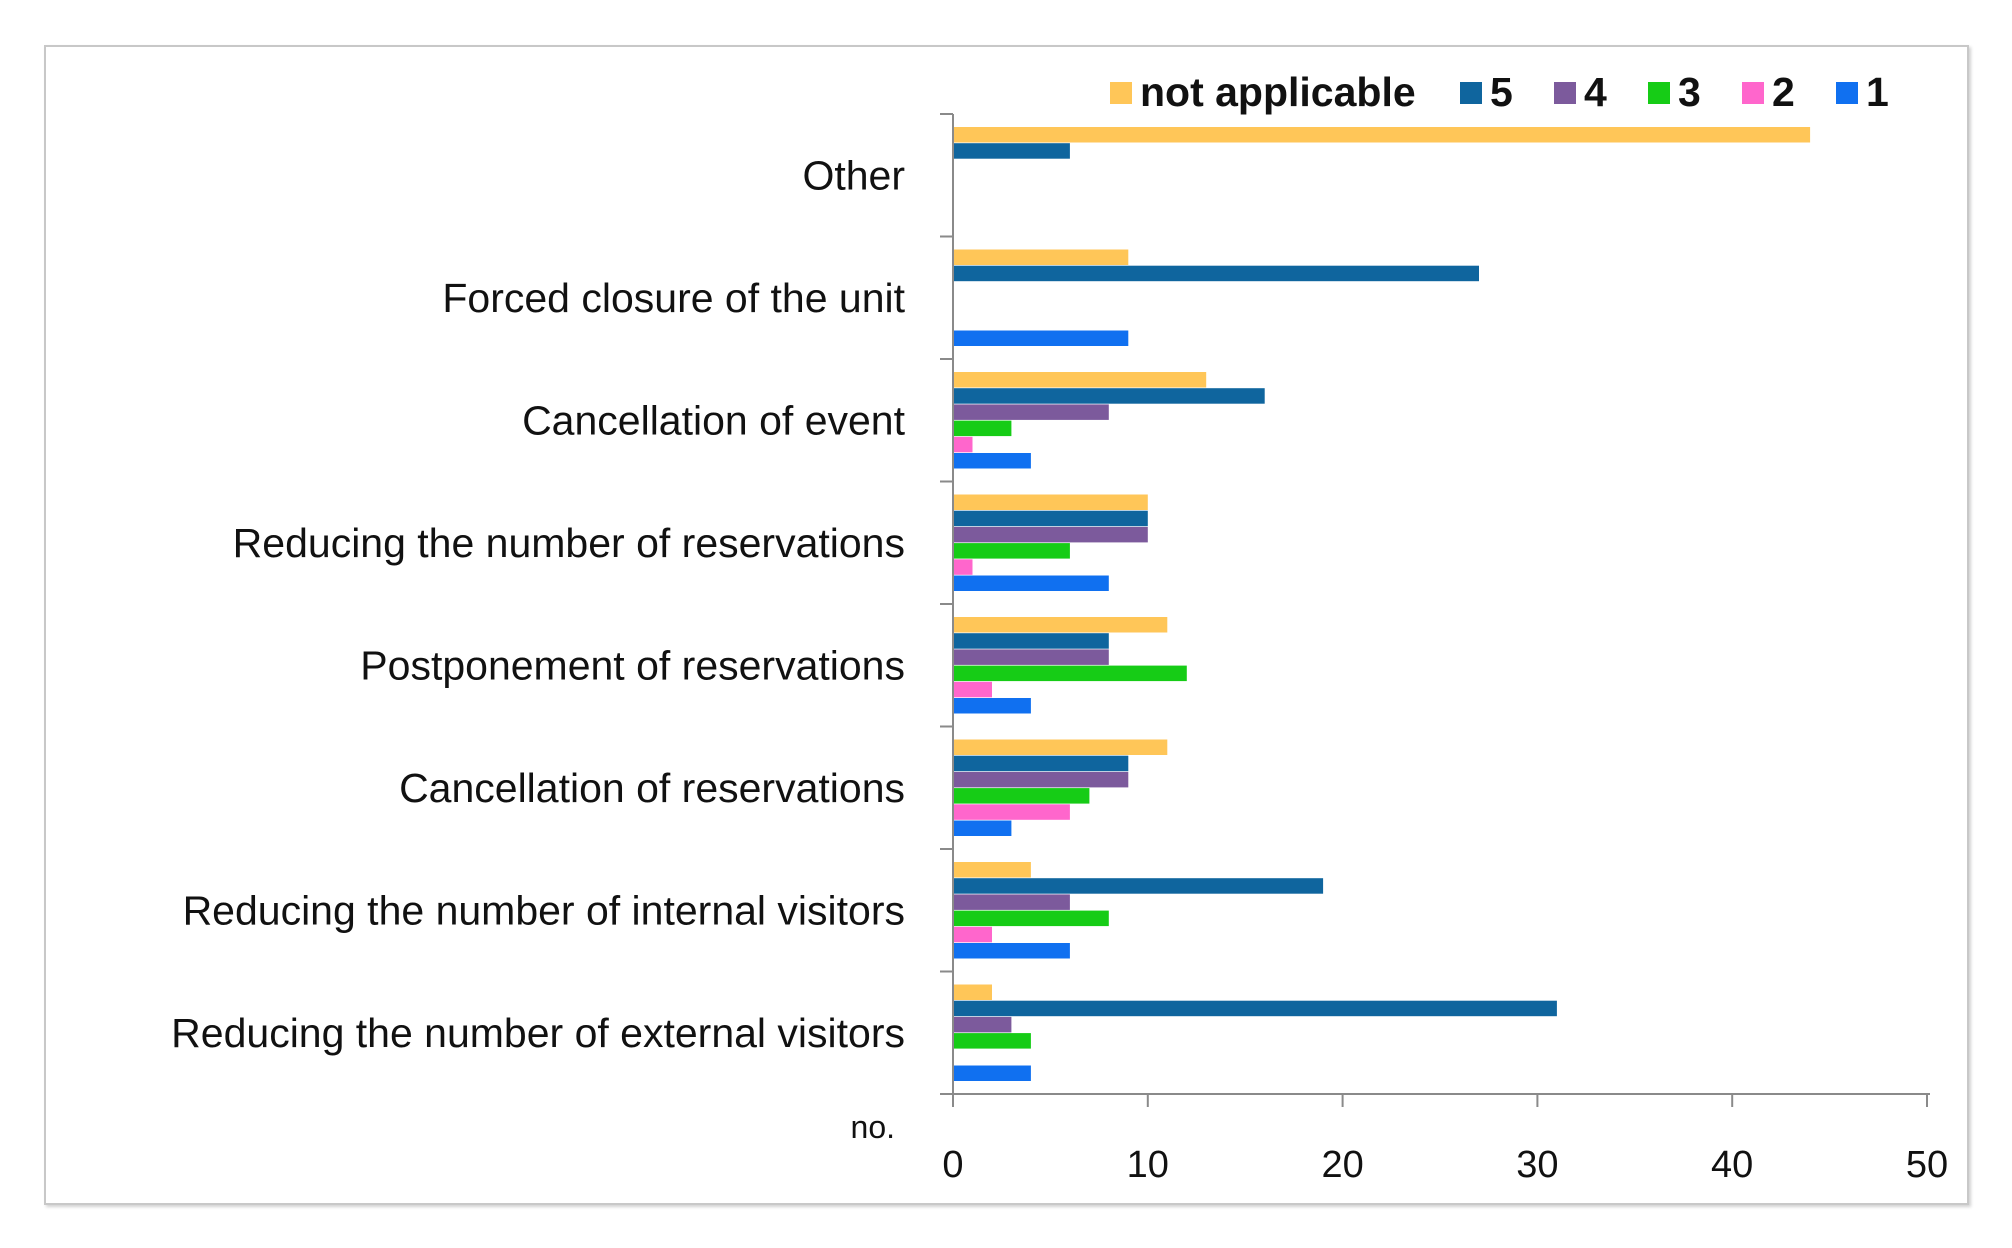 This screenshot has width=2012, height=1248. Describe the element at coordinates (673, 298) in the screenshot. I see `category-label-forced-closure-of-the-unit: Forced closure of the unit` at that location.